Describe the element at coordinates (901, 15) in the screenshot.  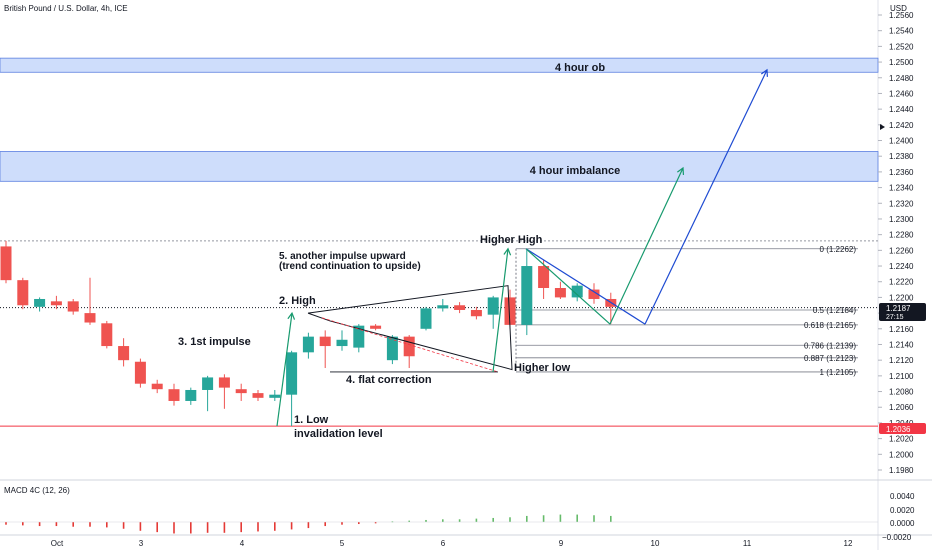
I see `price-tick-label: 1.2560` at that location.